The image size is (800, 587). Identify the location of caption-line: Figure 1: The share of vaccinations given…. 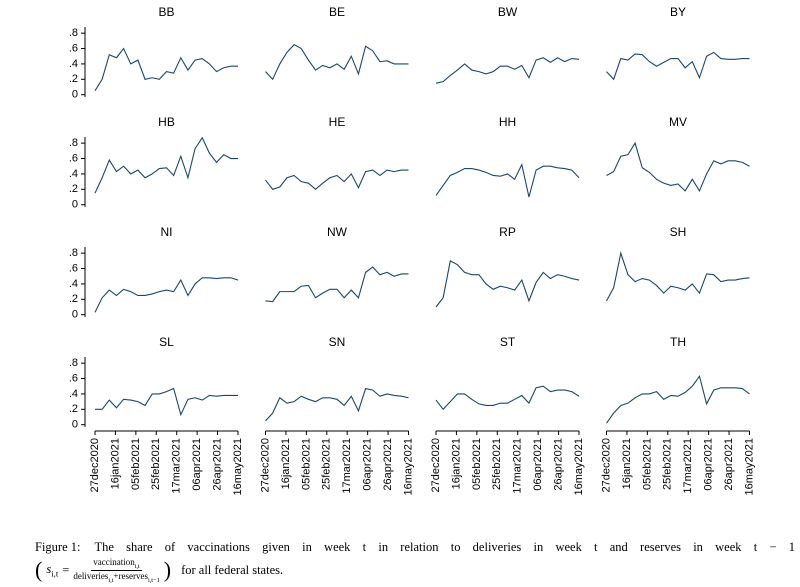
(415, 547).